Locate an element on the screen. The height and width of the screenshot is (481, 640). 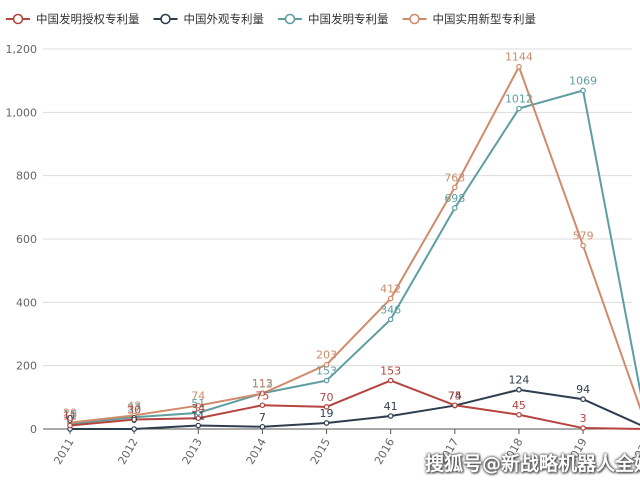
data-label: 579 is located at coordinates (583, 236).